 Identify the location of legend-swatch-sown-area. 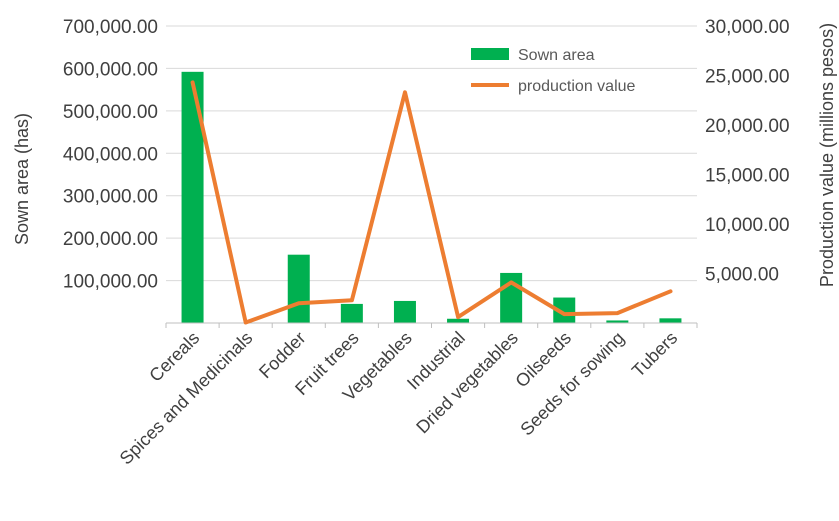
(490, 54).